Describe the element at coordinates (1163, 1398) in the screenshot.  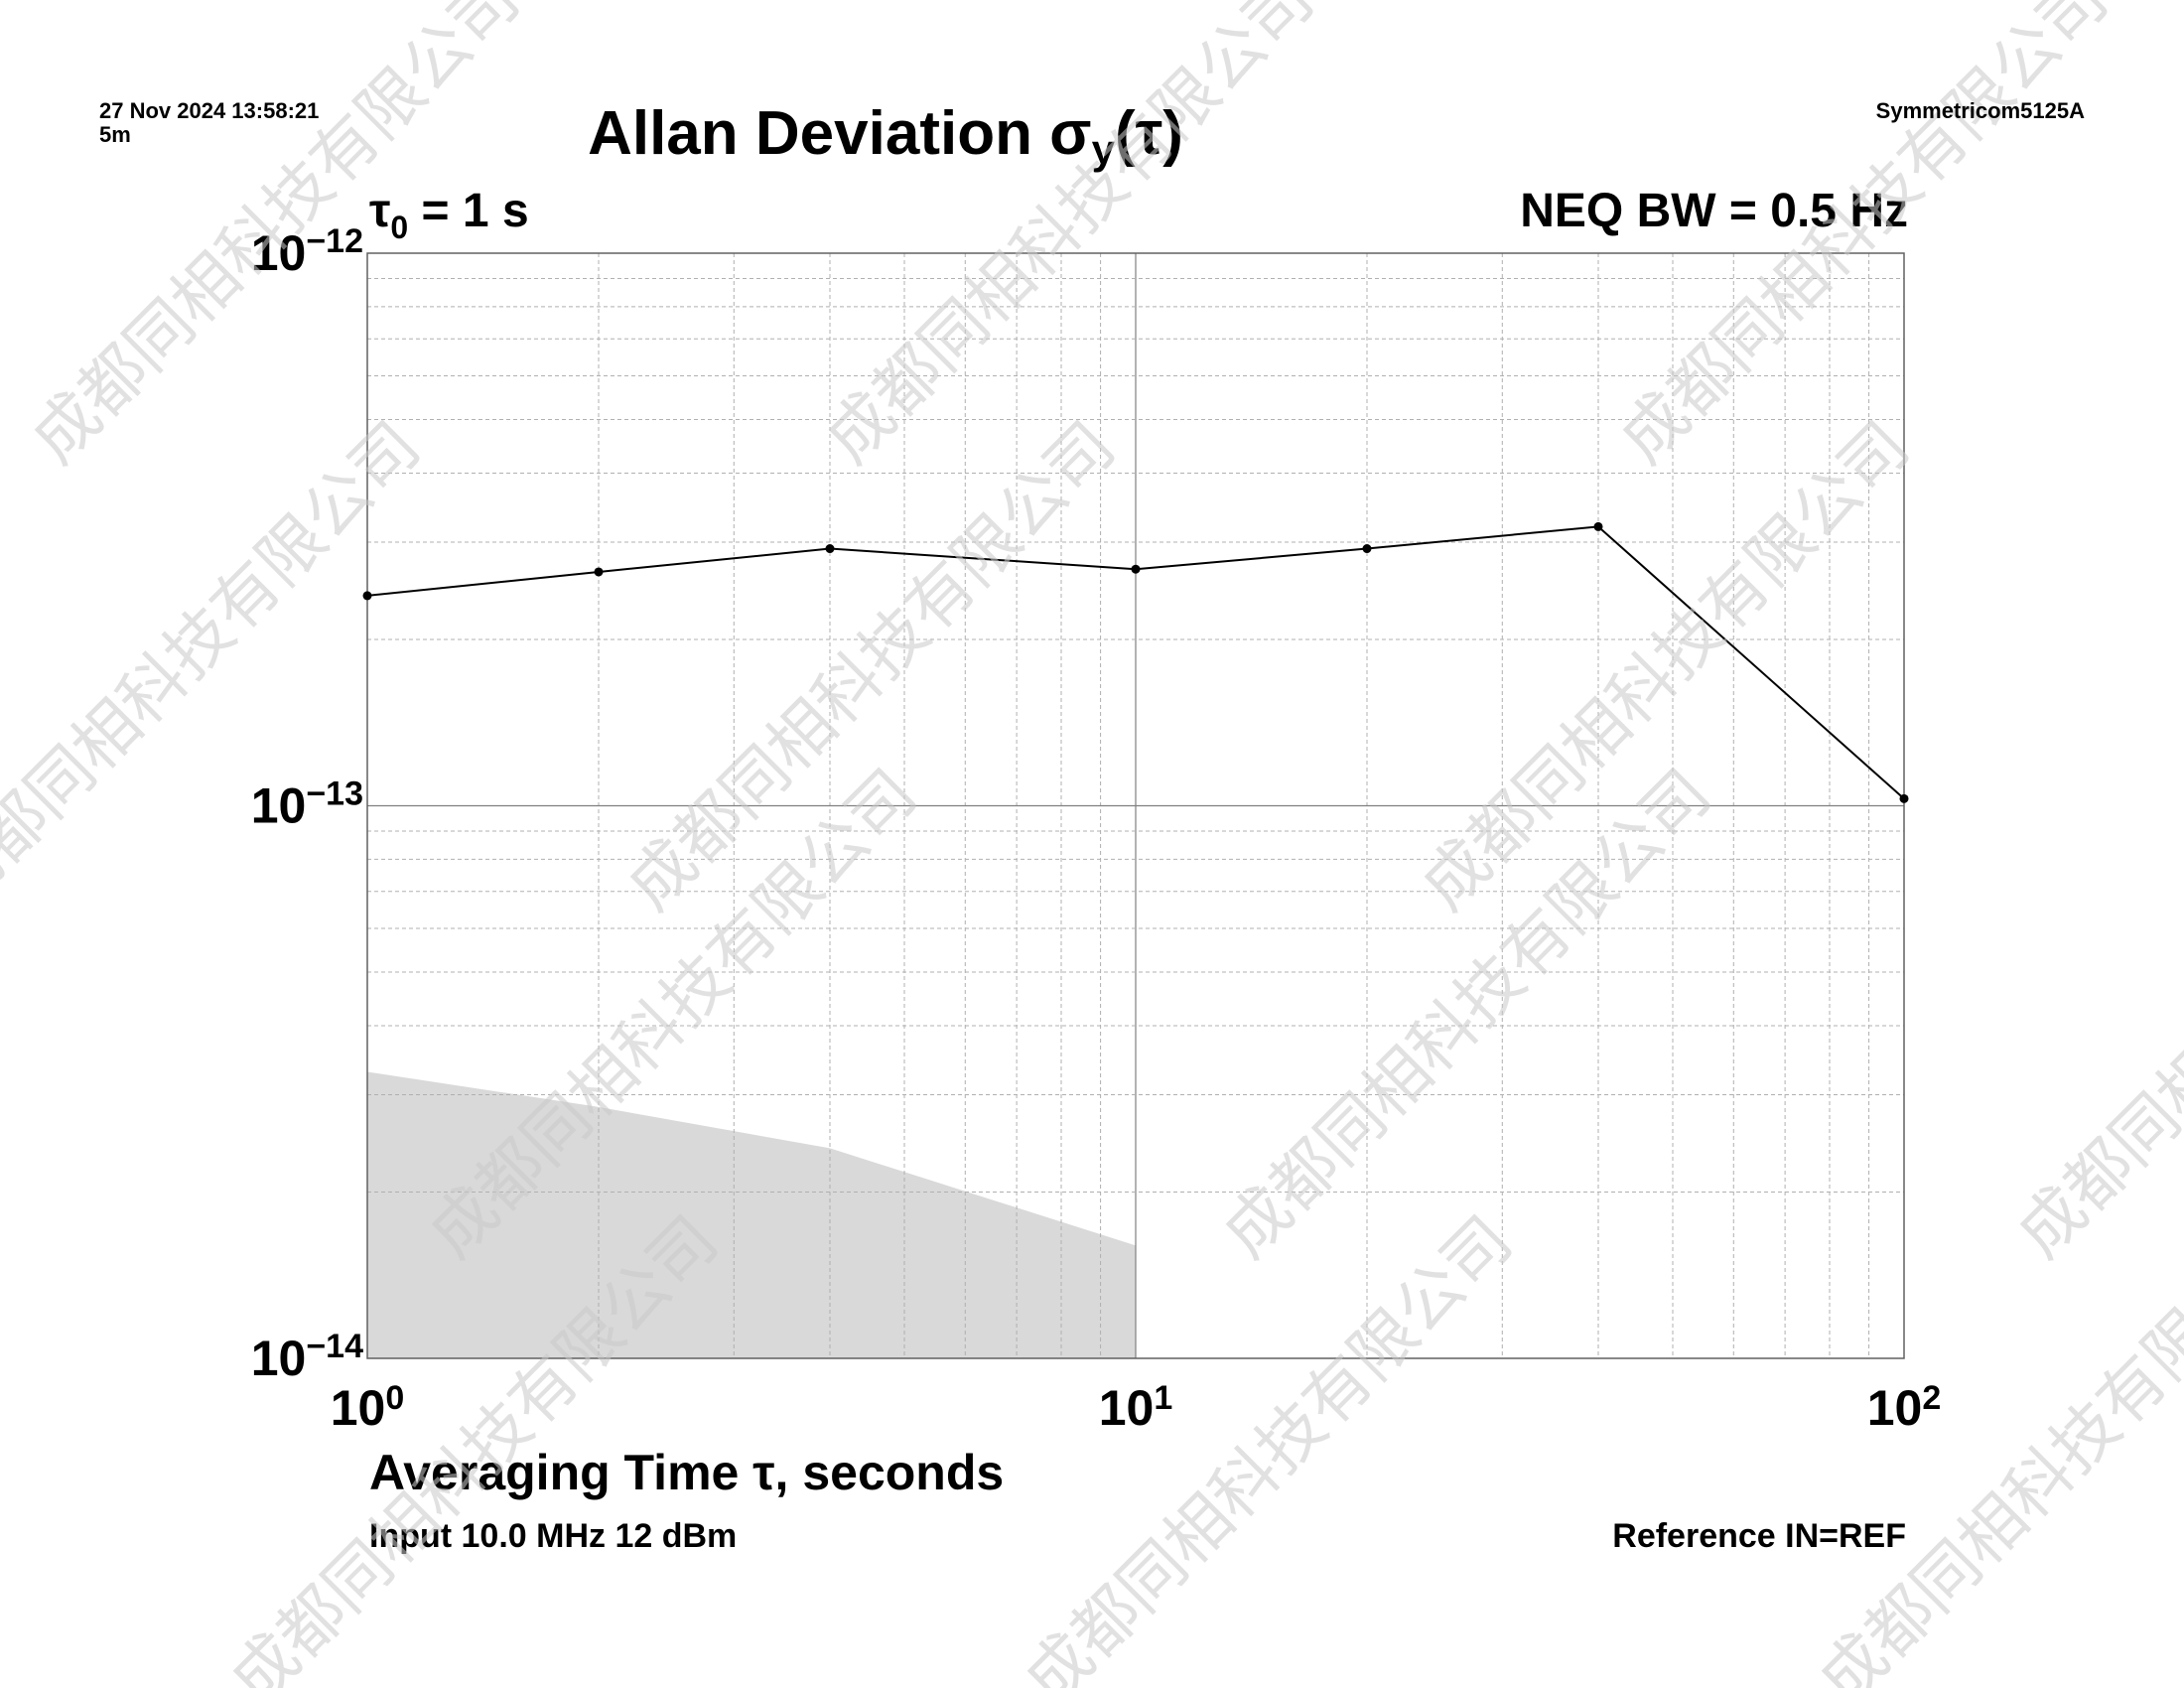
I see `x-tick-exponent: 1` at that location.